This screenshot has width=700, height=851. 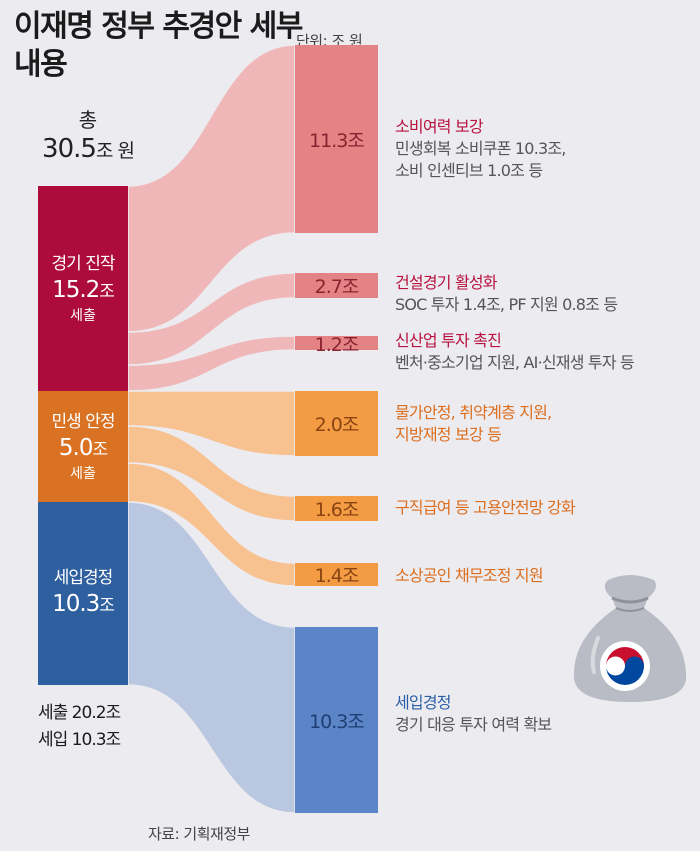 What do you see at coordinates (515, 362) in the screenshot?
I see `label-desc: 벤처·중소기업 지원, AI·신재생 투자 등` at bounding box center [515, 362].